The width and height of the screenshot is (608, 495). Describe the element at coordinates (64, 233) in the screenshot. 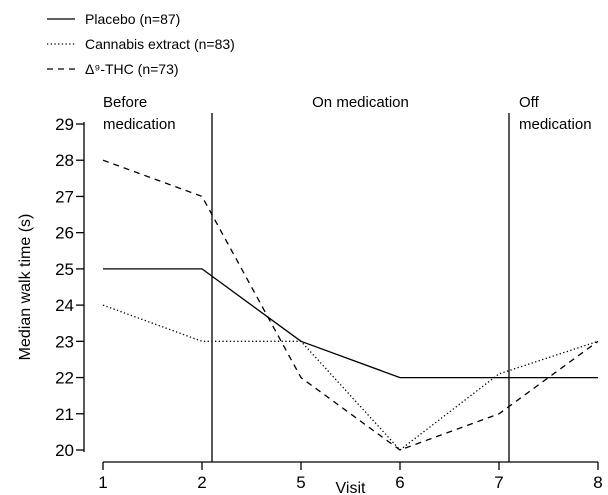

I see `y-tick-label: 26` at that location.